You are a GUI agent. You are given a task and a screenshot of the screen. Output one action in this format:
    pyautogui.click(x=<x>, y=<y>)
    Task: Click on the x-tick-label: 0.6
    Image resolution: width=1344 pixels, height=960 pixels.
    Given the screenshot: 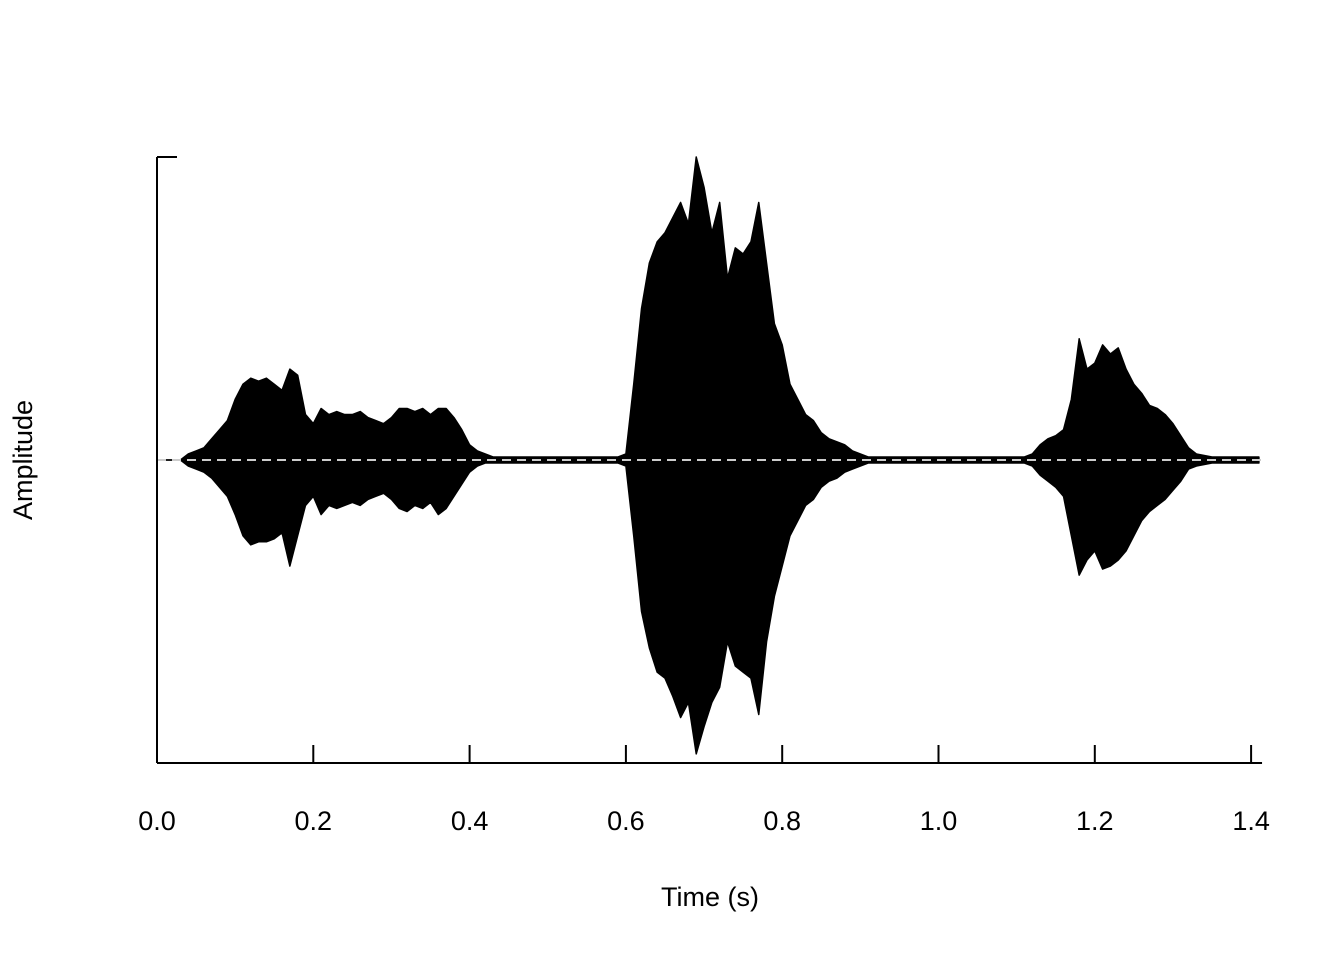 What is the action you would take?
    pyautogui.click(x=626, y=821)
    